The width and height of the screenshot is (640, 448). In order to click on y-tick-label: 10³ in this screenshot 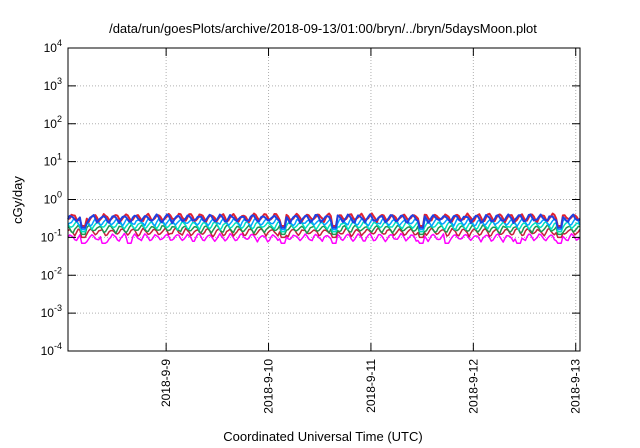, I will do `click(53, 84)`.